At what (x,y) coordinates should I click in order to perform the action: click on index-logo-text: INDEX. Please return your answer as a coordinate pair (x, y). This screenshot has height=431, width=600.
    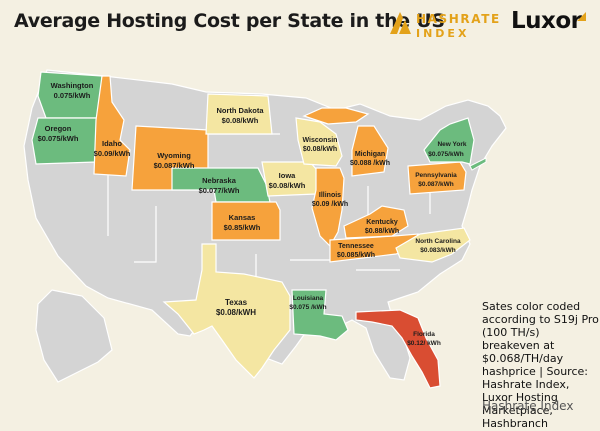
    Looking at the image, I should click on (443, 33).